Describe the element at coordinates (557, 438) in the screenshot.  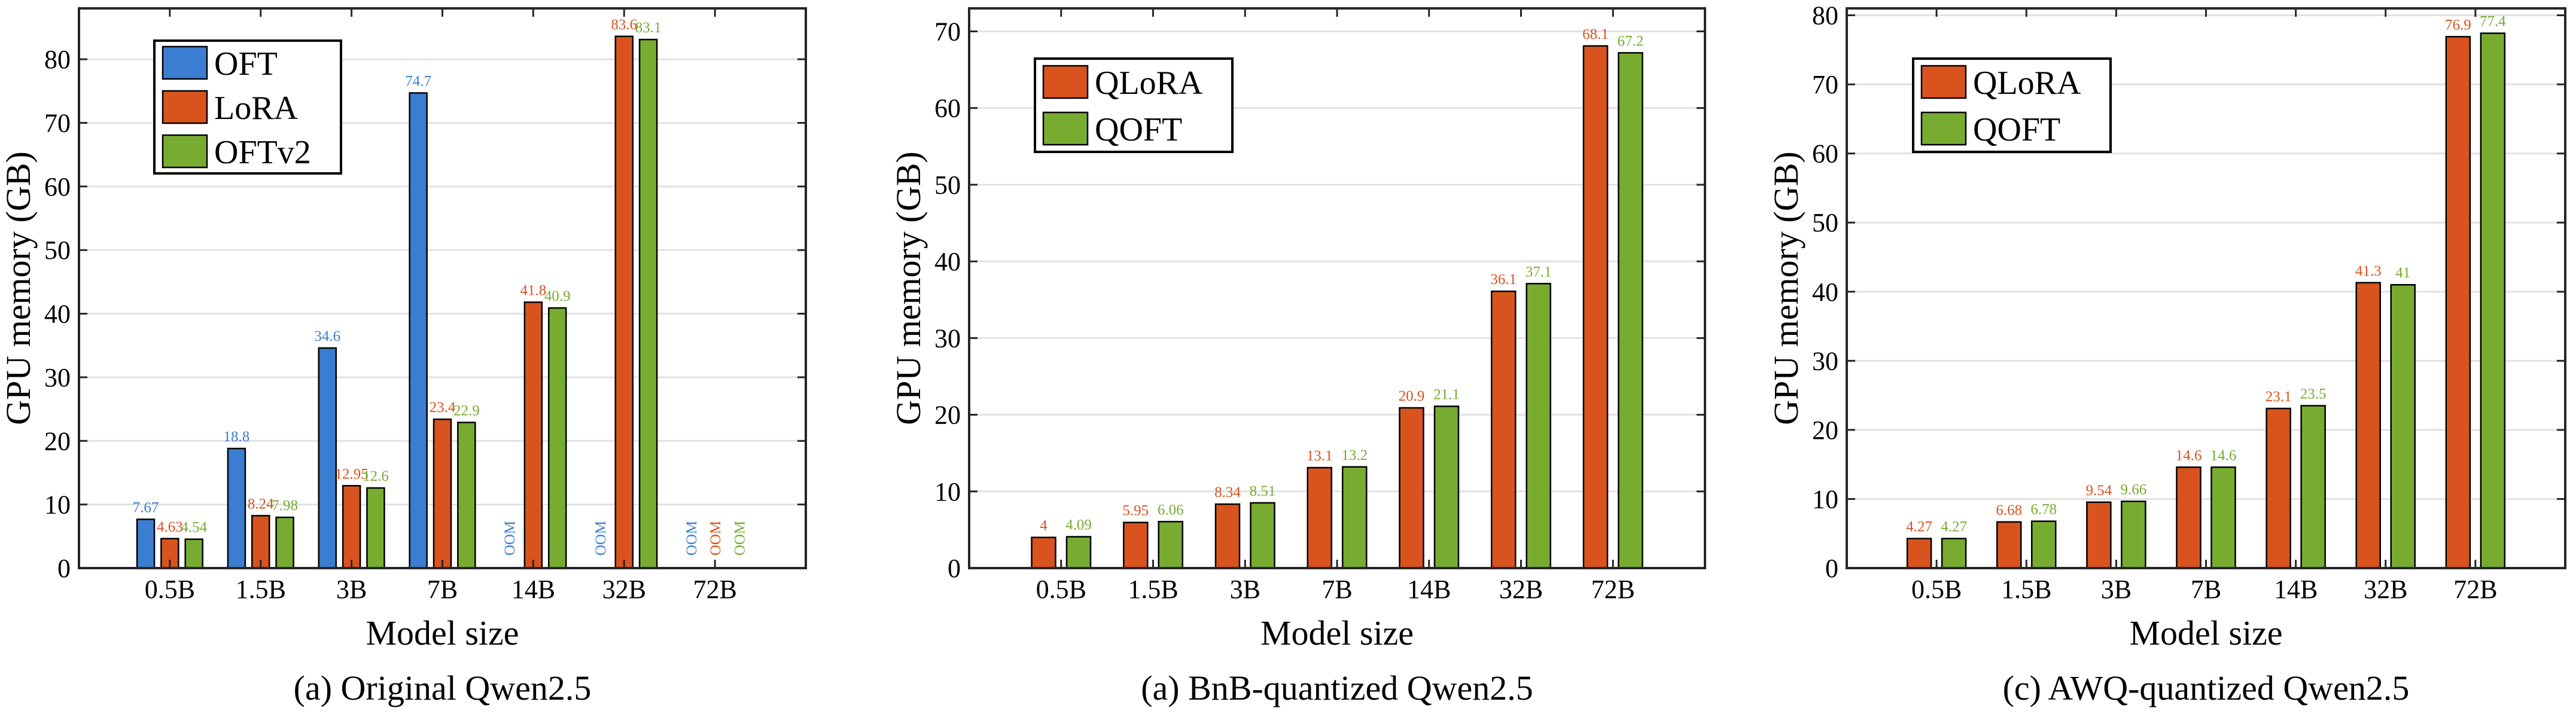
I see `bar-oftv2-14b` at that location.